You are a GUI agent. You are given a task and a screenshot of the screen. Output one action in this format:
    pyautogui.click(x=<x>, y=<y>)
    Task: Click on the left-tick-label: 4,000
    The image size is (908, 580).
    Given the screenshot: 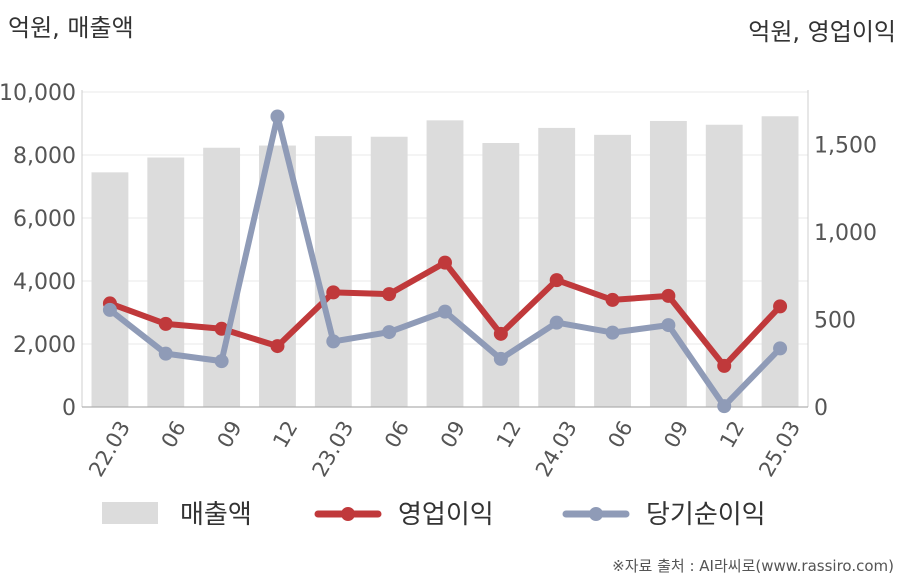 What is the action you would take?
    pyautogui.click(x=44, y=282)
    